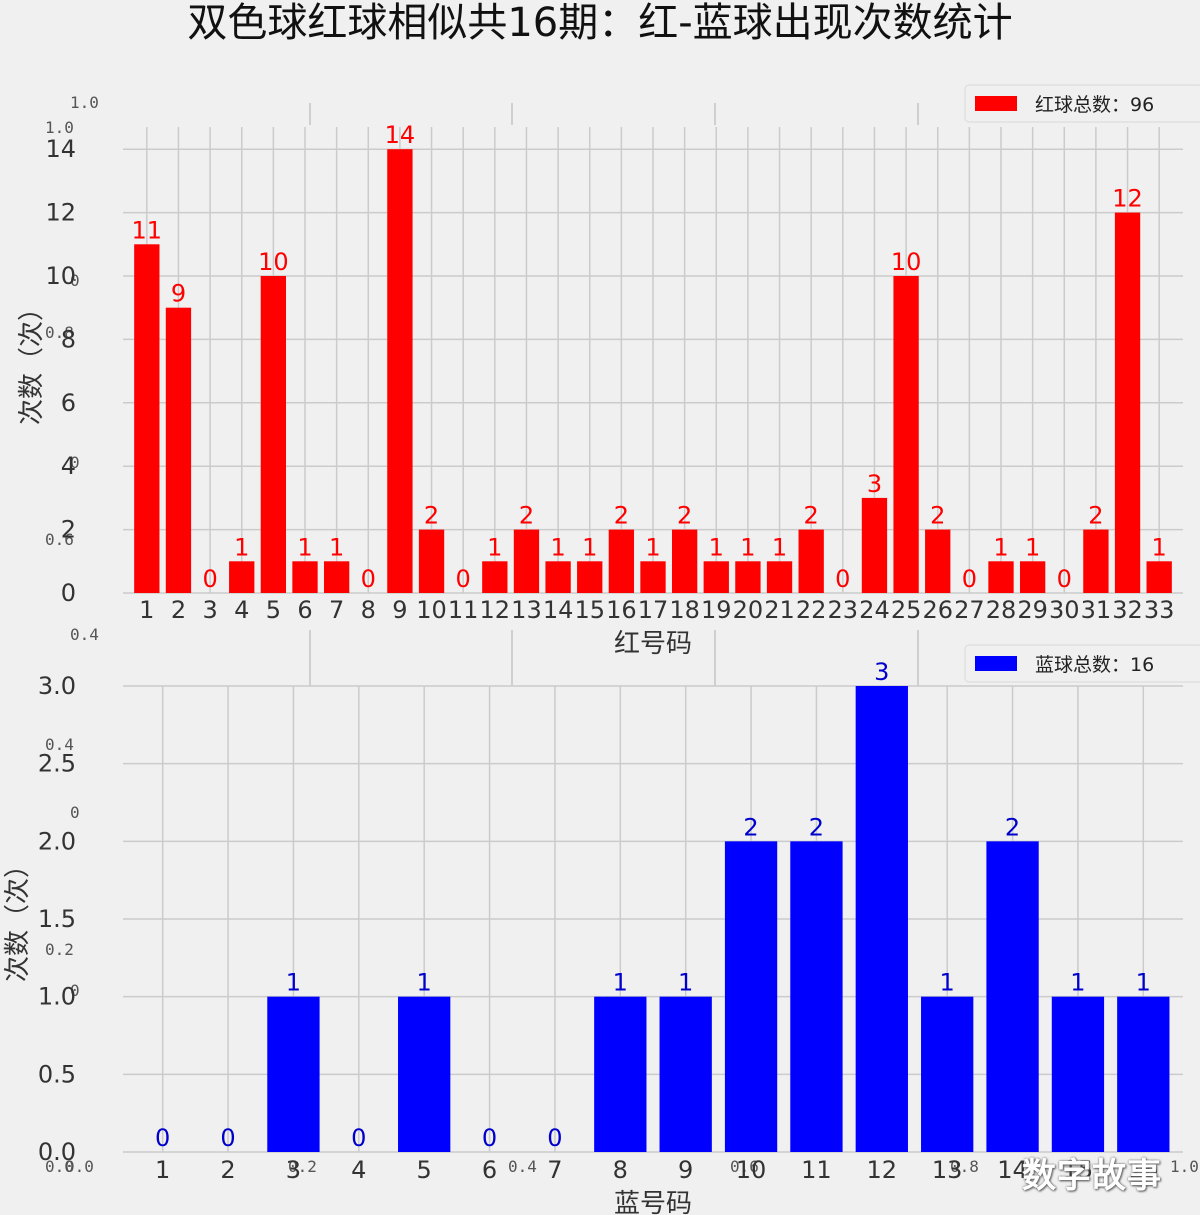  Describe the element at coordinates (620, 1170) in the screenshot. I see `x-tick-label: 8` at that location.